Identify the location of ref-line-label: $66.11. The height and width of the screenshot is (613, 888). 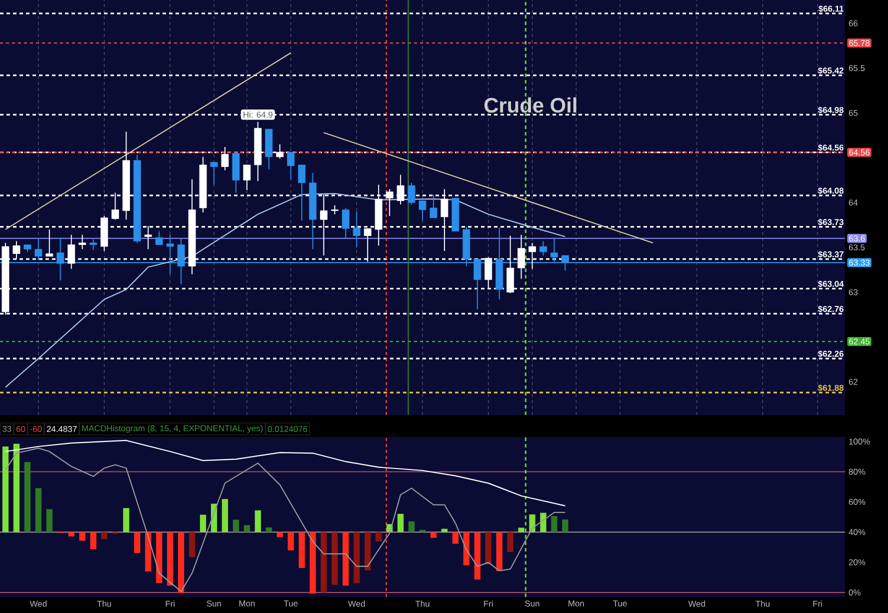
(831, 8).